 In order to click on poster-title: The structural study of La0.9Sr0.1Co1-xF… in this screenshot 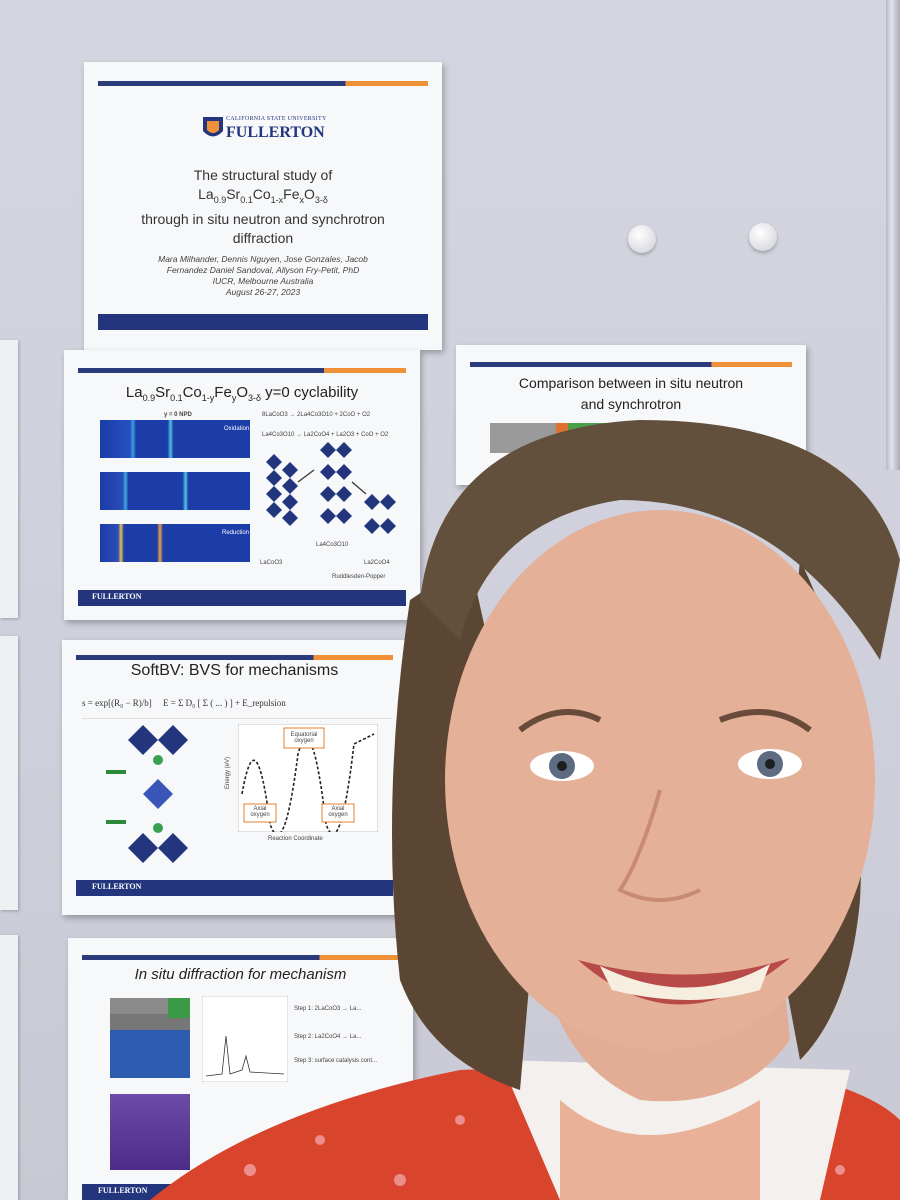, I will do `click(263, 207)`.